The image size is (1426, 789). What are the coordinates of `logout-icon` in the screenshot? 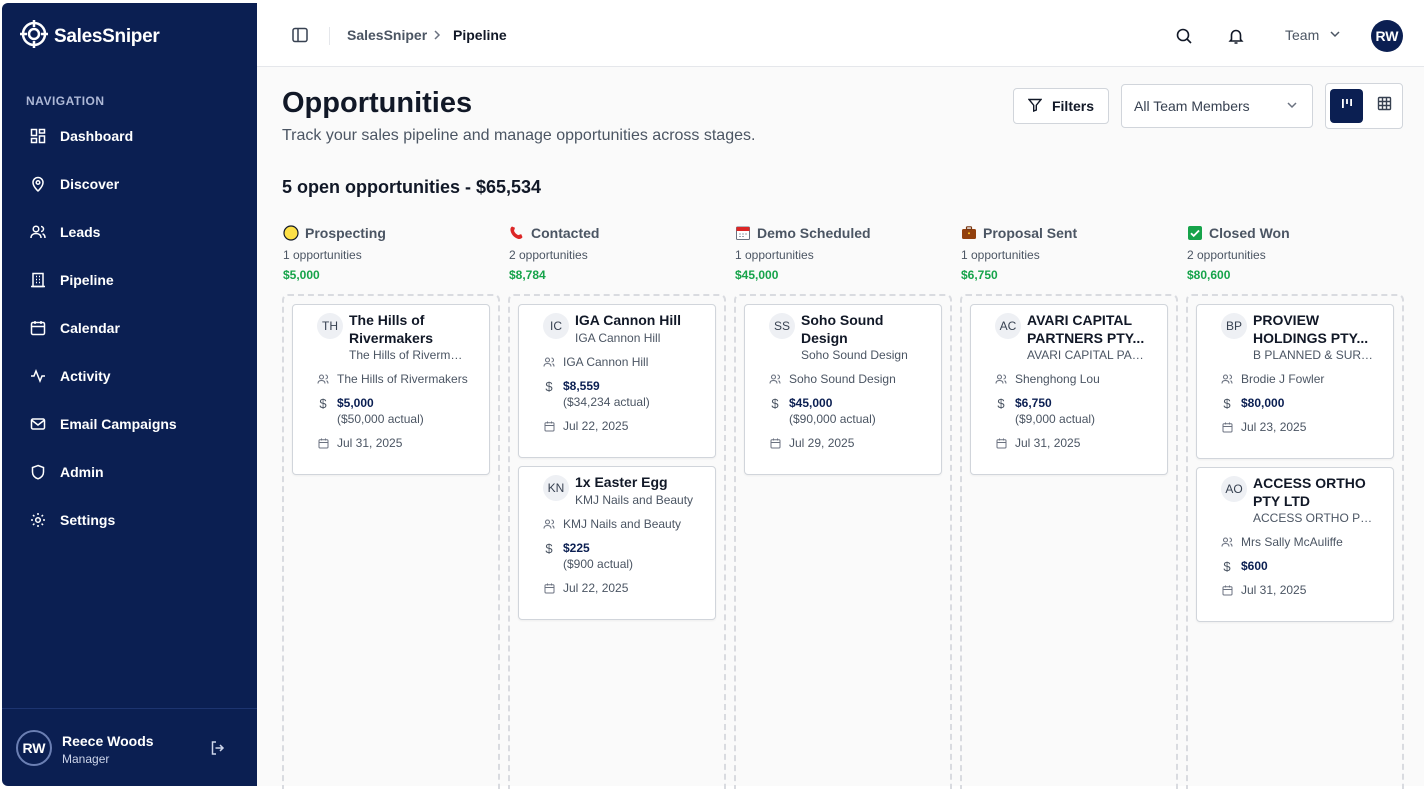 It's located at (218, 750).